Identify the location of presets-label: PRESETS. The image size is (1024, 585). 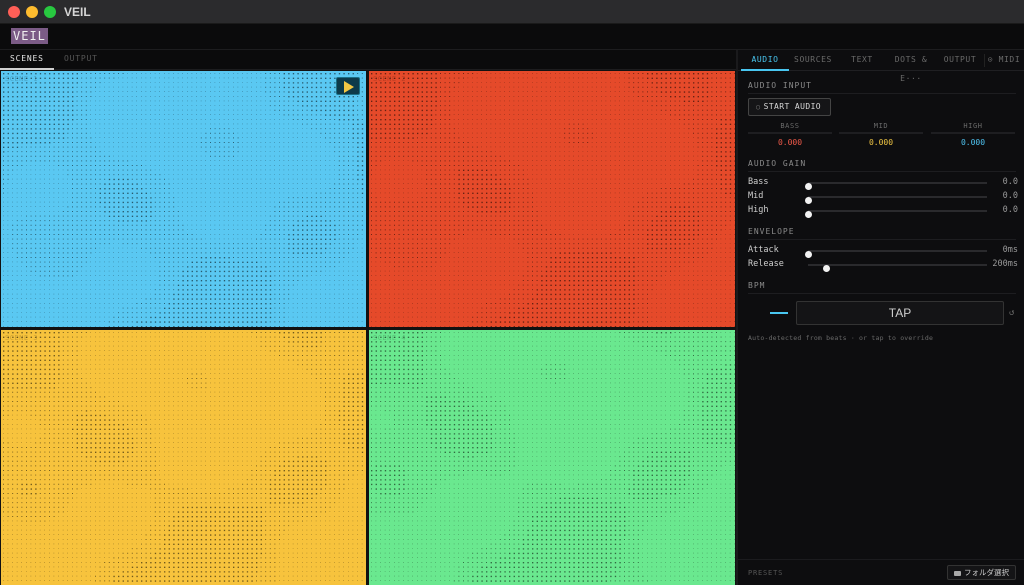
(766, 573).